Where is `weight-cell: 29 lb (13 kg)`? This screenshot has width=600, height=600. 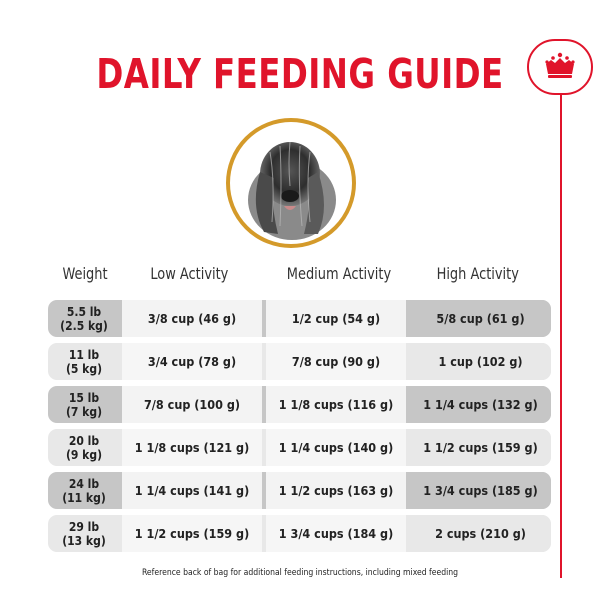 weight-cell: 29 lb (13 kg) is located at coordinates (84, 533).